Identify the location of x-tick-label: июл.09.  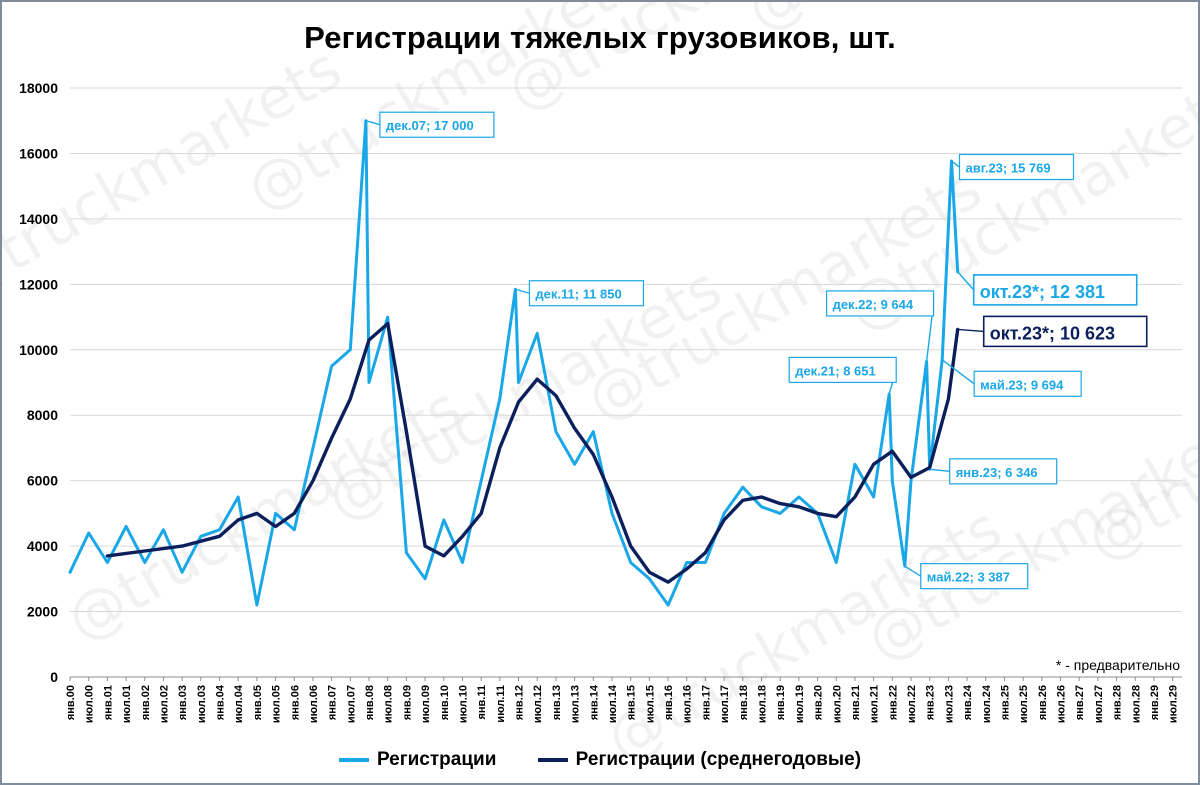
(426, 704).